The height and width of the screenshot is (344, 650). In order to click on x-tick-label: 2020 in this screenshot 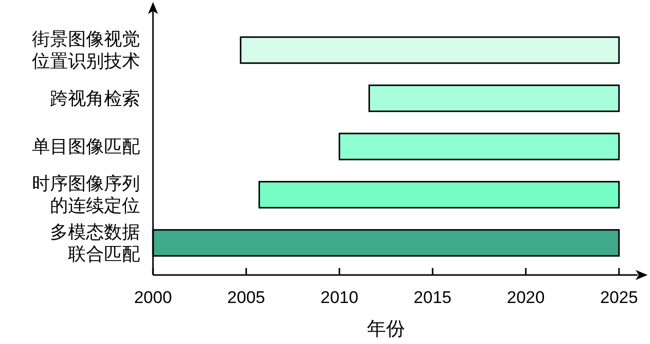, I will do `click(525, 297)`.